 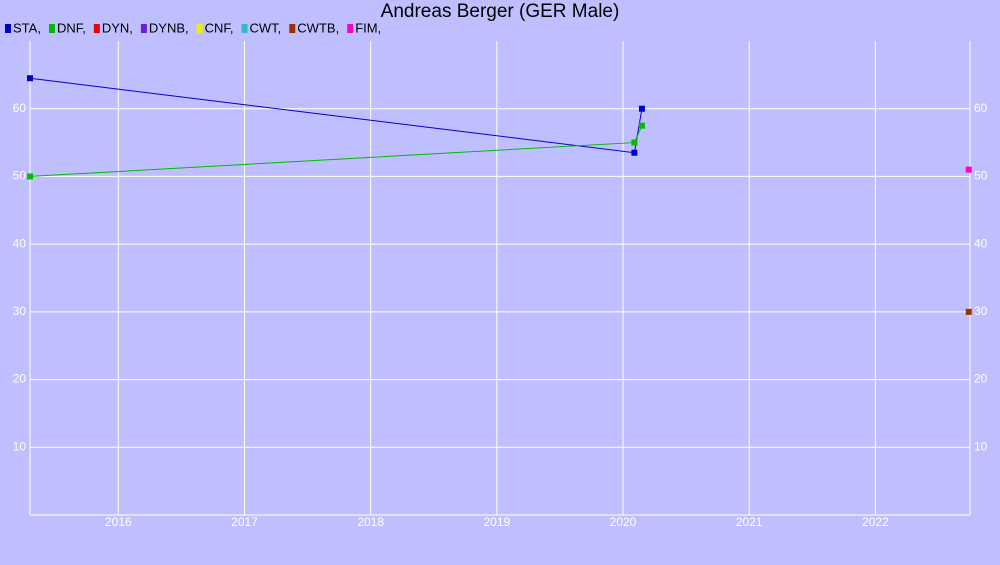 I want to click on legend-label: DYNB,, so click(x=169, y=27).